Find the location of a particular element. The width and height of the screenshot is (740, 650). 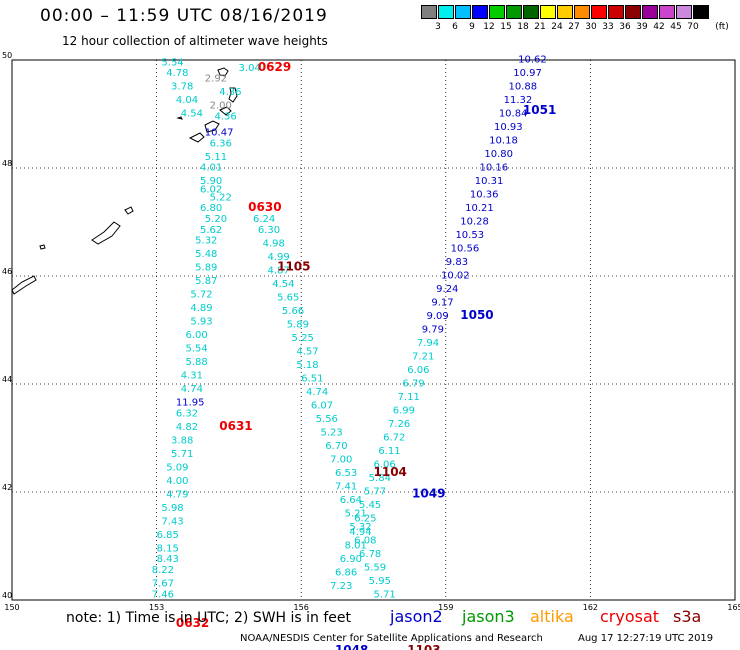

pass-time-label: 1048 is located at coordinates (351, 646).